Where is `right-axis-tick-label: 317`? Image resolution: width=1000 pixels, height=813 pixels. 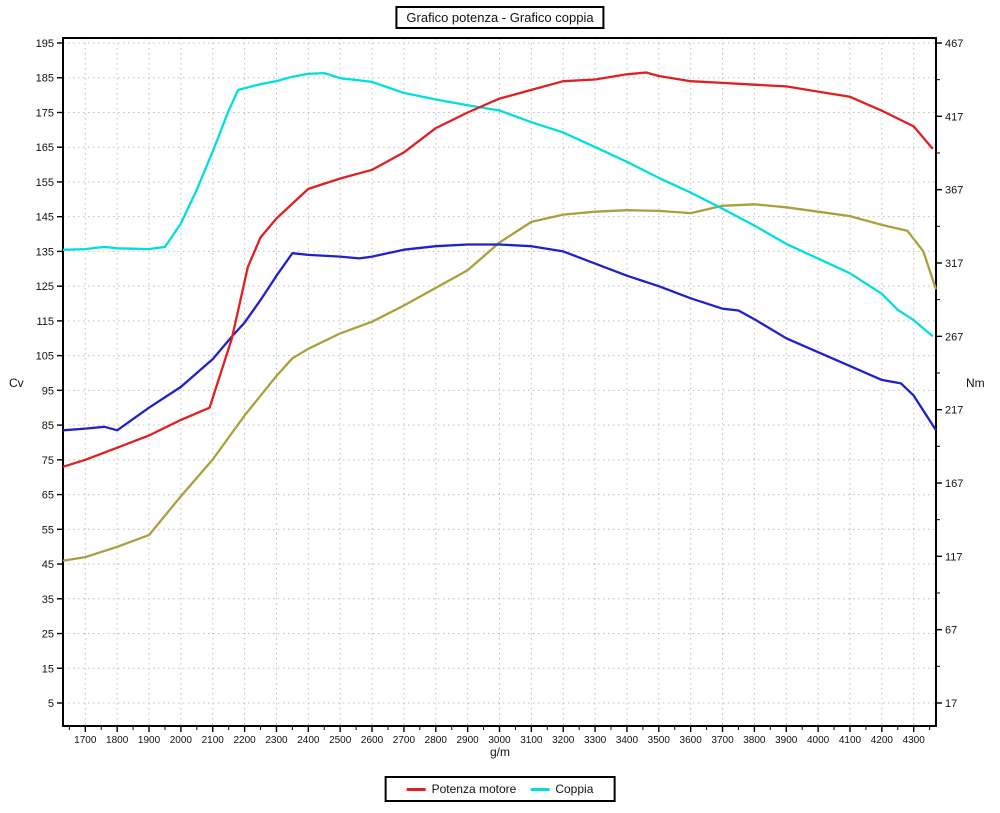
right-axis-tick-label: 317 is located at coordinates (954, 264).